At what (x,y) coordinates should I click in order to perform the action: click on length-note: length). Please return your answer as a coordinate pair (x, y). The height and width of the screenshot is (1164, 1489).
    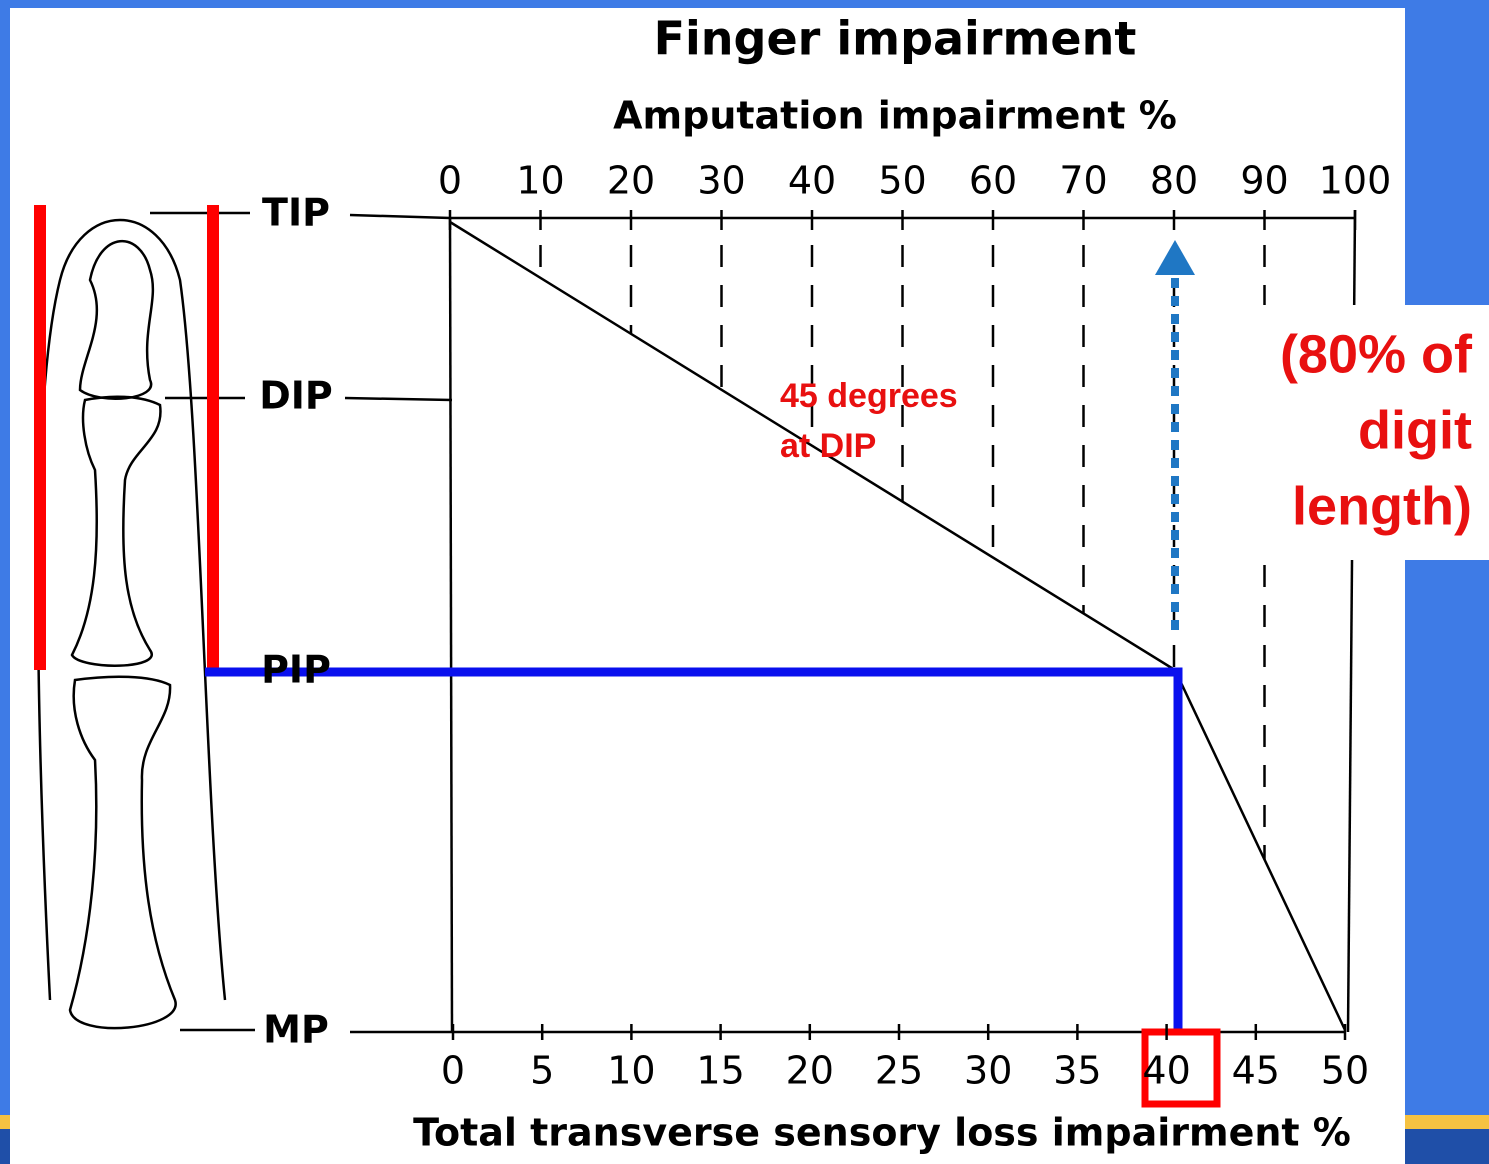
    Looking at the image, I should click on (1382, 506).